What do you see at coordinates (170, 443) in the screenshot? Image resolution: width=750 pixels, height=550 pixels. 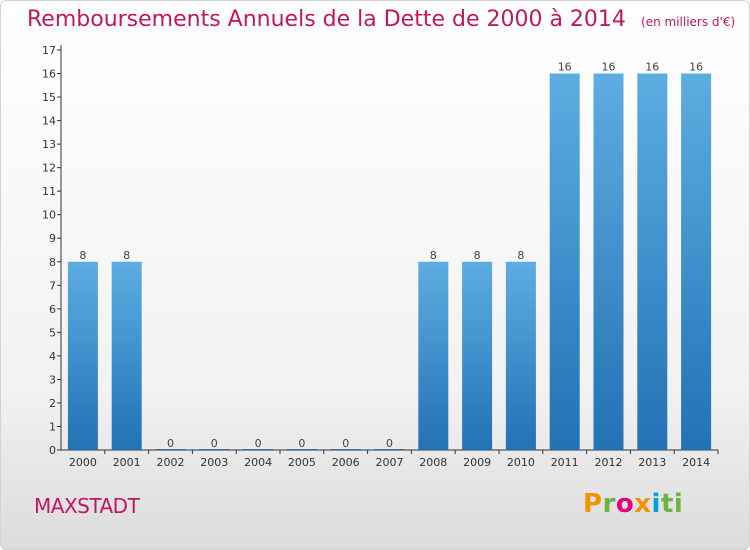 I see `data-label-2002: 0` at bounding box center [170, 443].